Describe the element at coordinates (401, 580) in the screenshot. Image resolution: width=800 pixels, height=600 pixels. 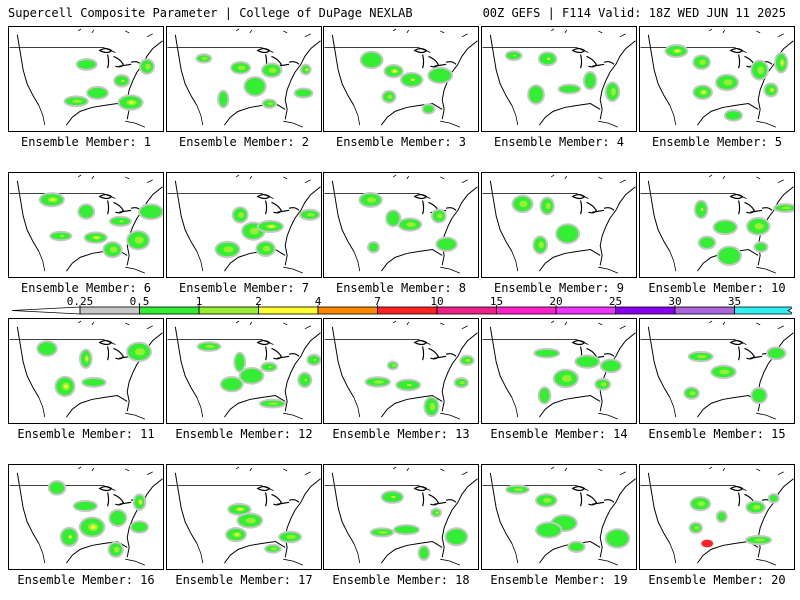
I see `member-caption-18: Ensemble Member: 18` at that location.